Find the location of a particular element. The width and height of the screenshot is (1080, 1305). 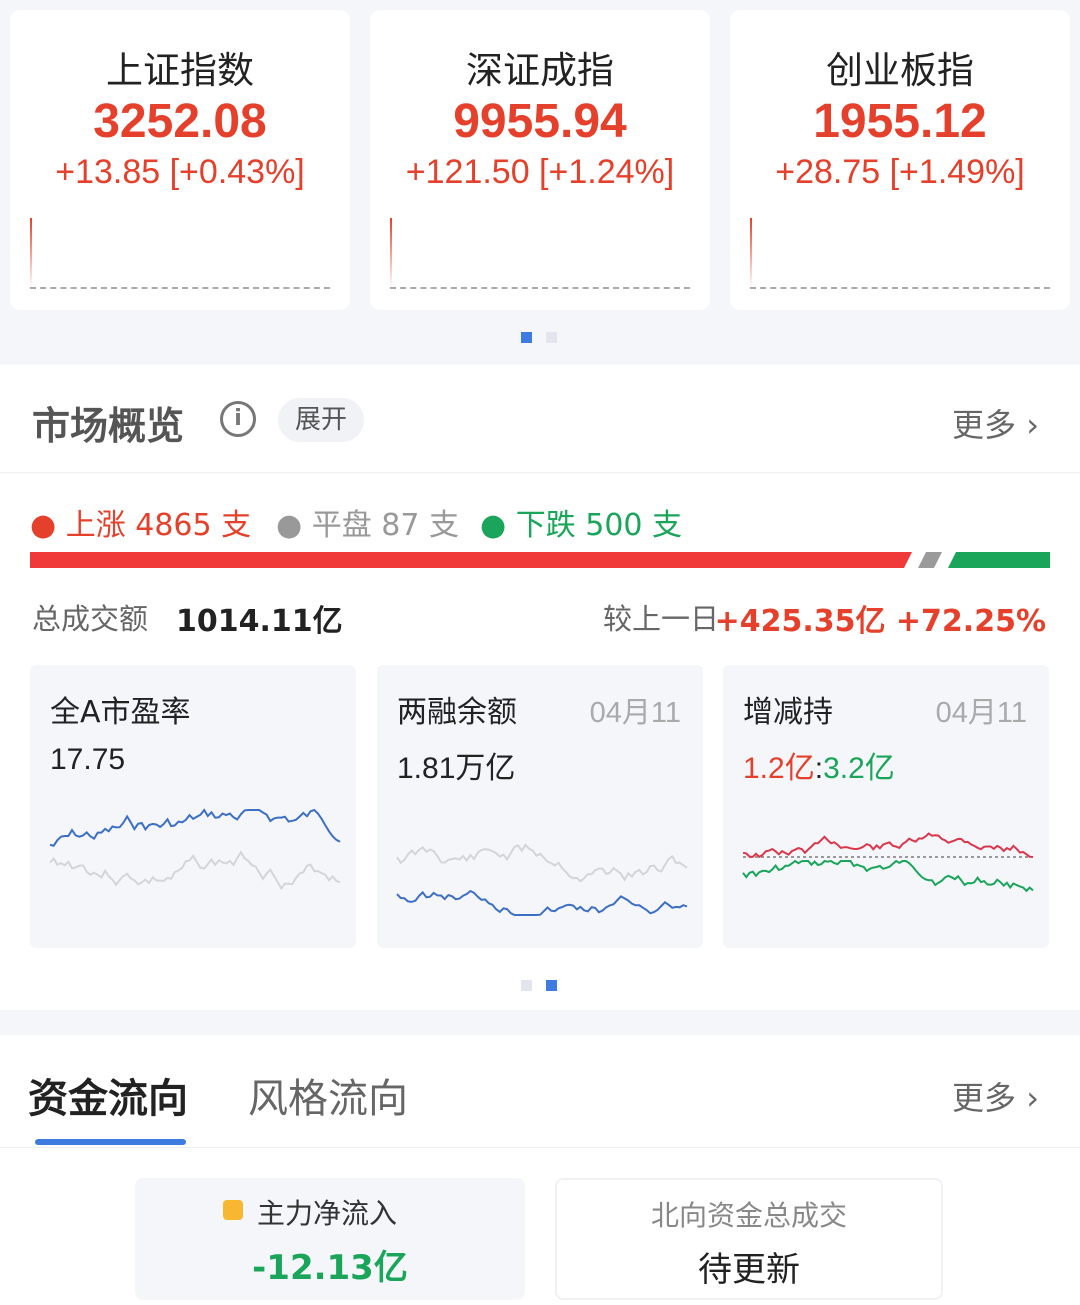

flow-more-link: 更多 › is located at coordinates (995, 1096).